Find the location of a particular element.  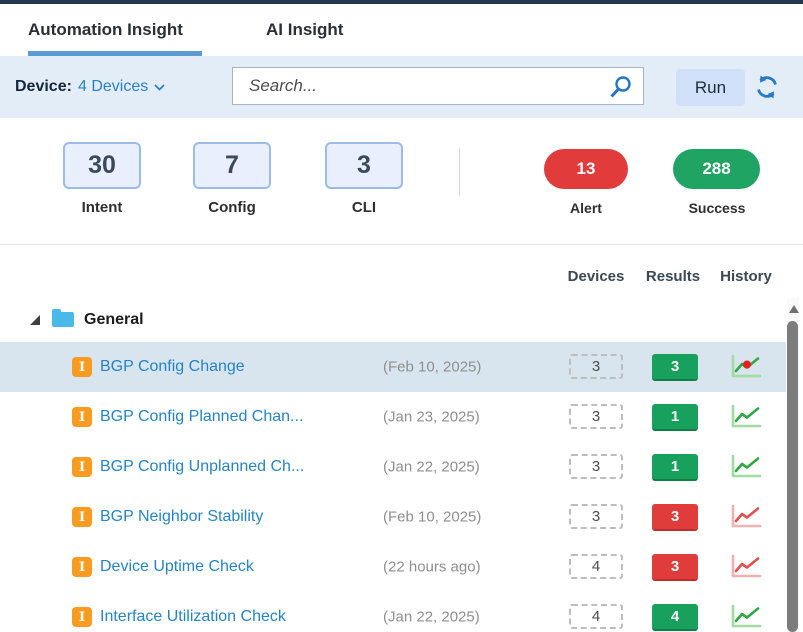

cli-count-label: CLI is located at coordinates (364, 207).